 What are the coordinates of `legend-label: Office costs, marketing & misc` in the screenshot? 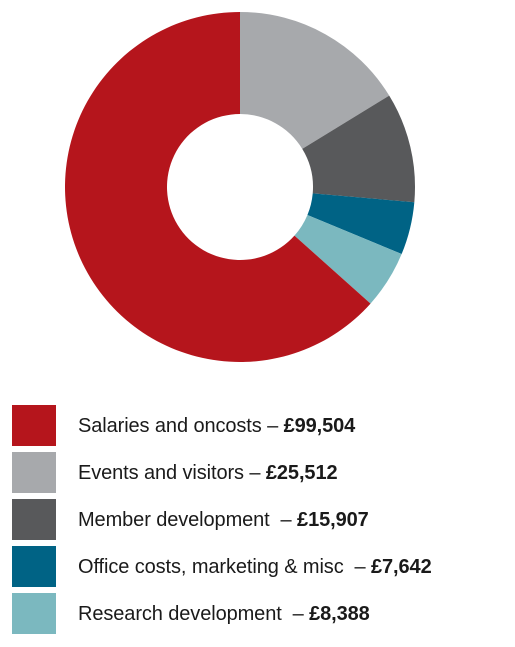 It's located at (211, 567).